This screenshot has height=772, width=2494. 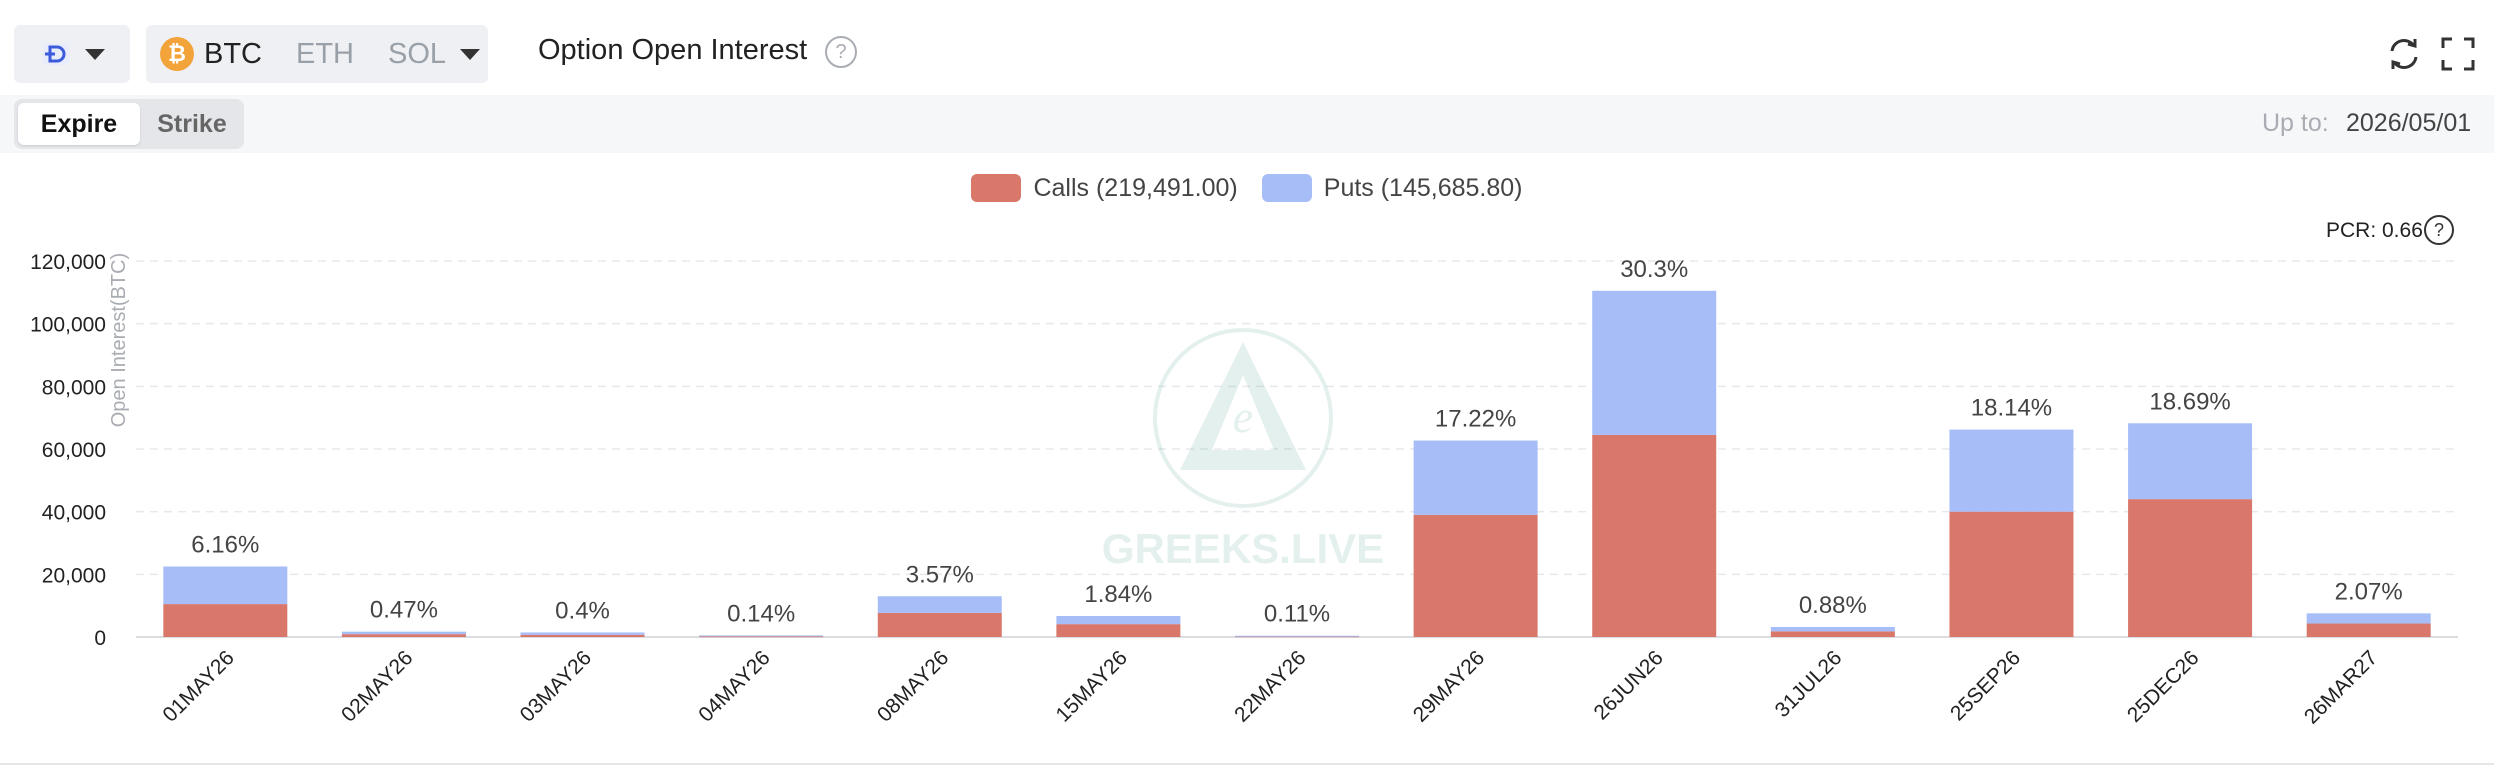 I want to click on data-label: 18.14%, so click(x=2011, y=408).